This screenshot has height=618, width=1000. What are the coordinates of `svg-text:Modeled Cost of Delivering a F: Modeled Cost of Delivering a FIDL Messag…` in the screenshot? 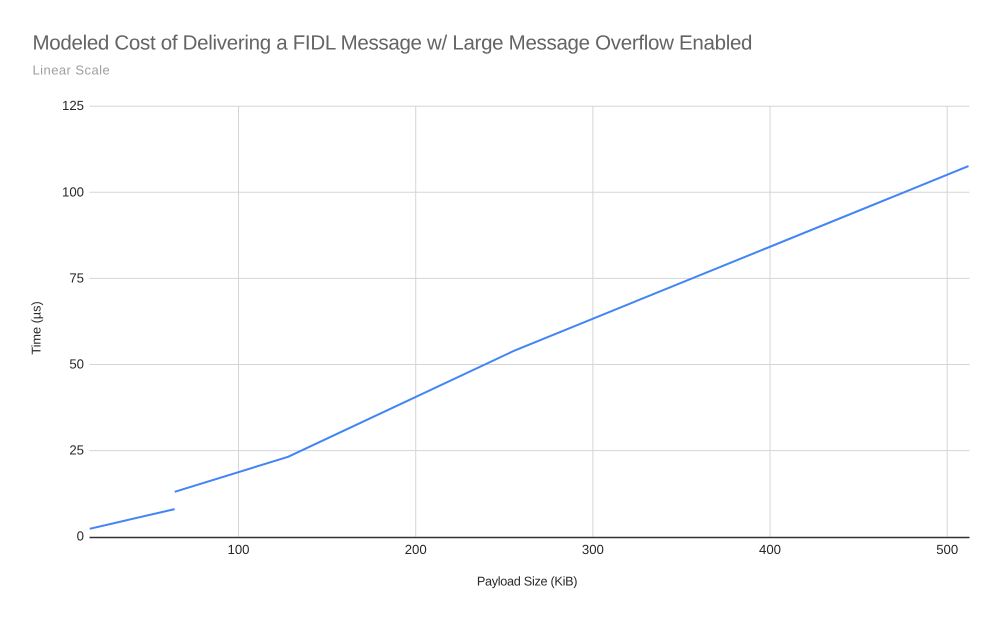 It's located at (393, 43).